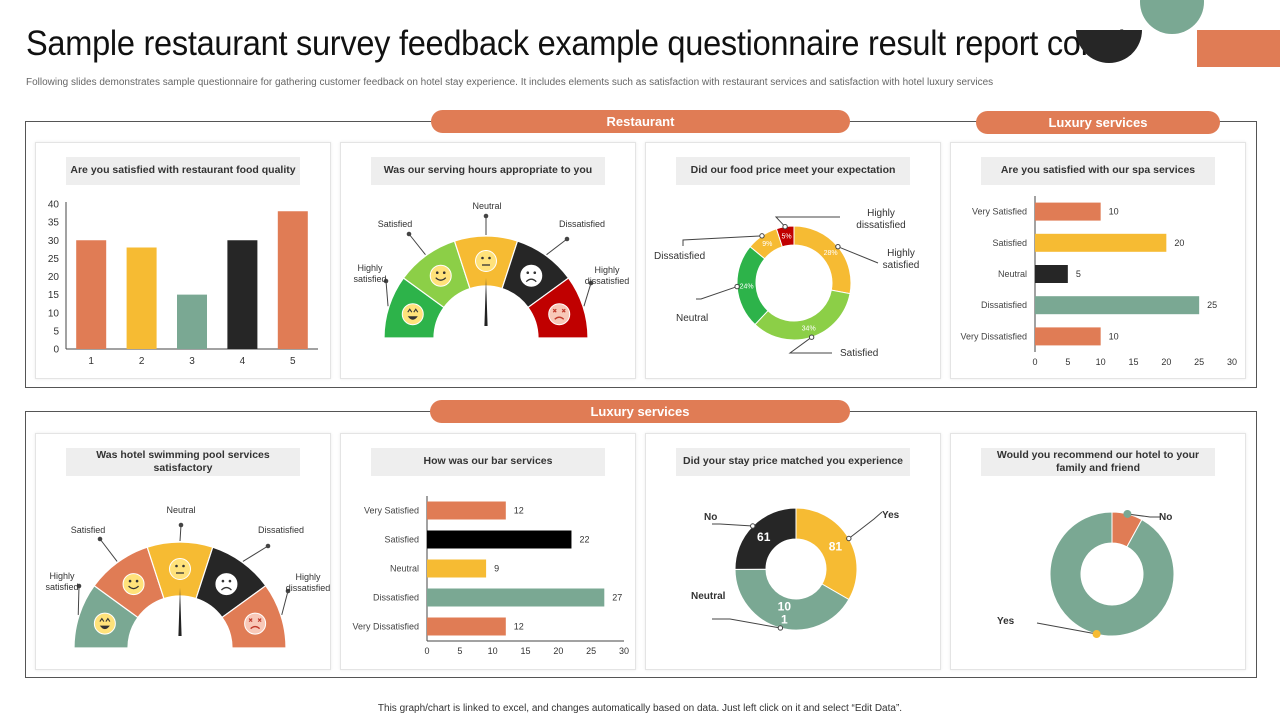 The width and height of the screenshot is (1280, 720). Describe the element at coordinates (809, 329) in the screenshot. I see `data-label-satisfied: 34%` at that location.